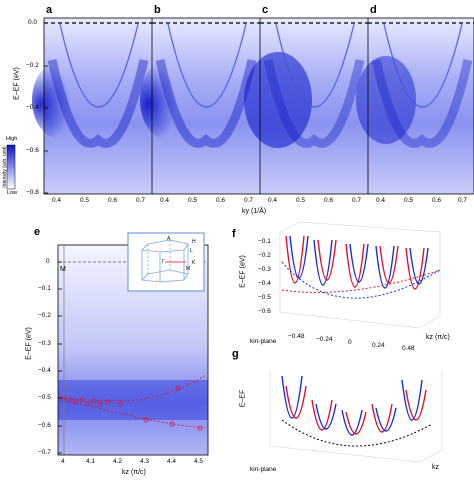 The height and width of the screenshot is (485, 474). I want to click on panel-f-plot, so click(360, 275).